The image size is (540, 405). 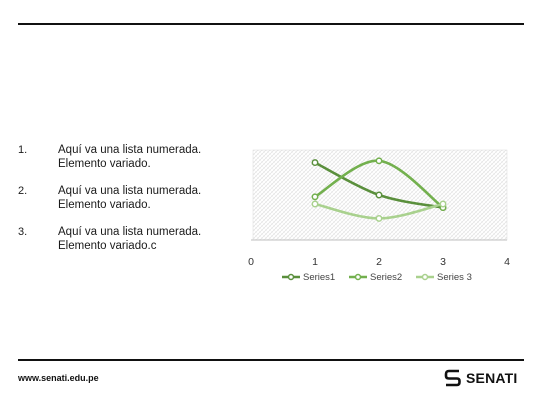 I want to click on x-tick-label: 1, so click(x=315, y=262).